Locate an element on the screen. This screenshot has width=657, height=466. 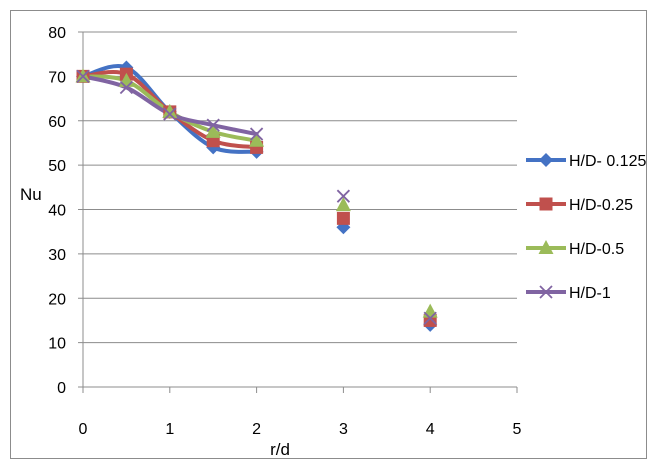
legend-item: H/D-0.25 is located at coordinates (579, 205).